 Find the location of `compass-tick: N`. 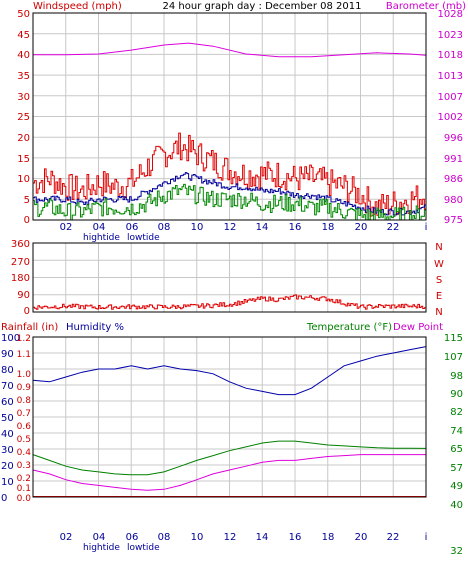

compass-tick: N is located at coordinates (438, 247).